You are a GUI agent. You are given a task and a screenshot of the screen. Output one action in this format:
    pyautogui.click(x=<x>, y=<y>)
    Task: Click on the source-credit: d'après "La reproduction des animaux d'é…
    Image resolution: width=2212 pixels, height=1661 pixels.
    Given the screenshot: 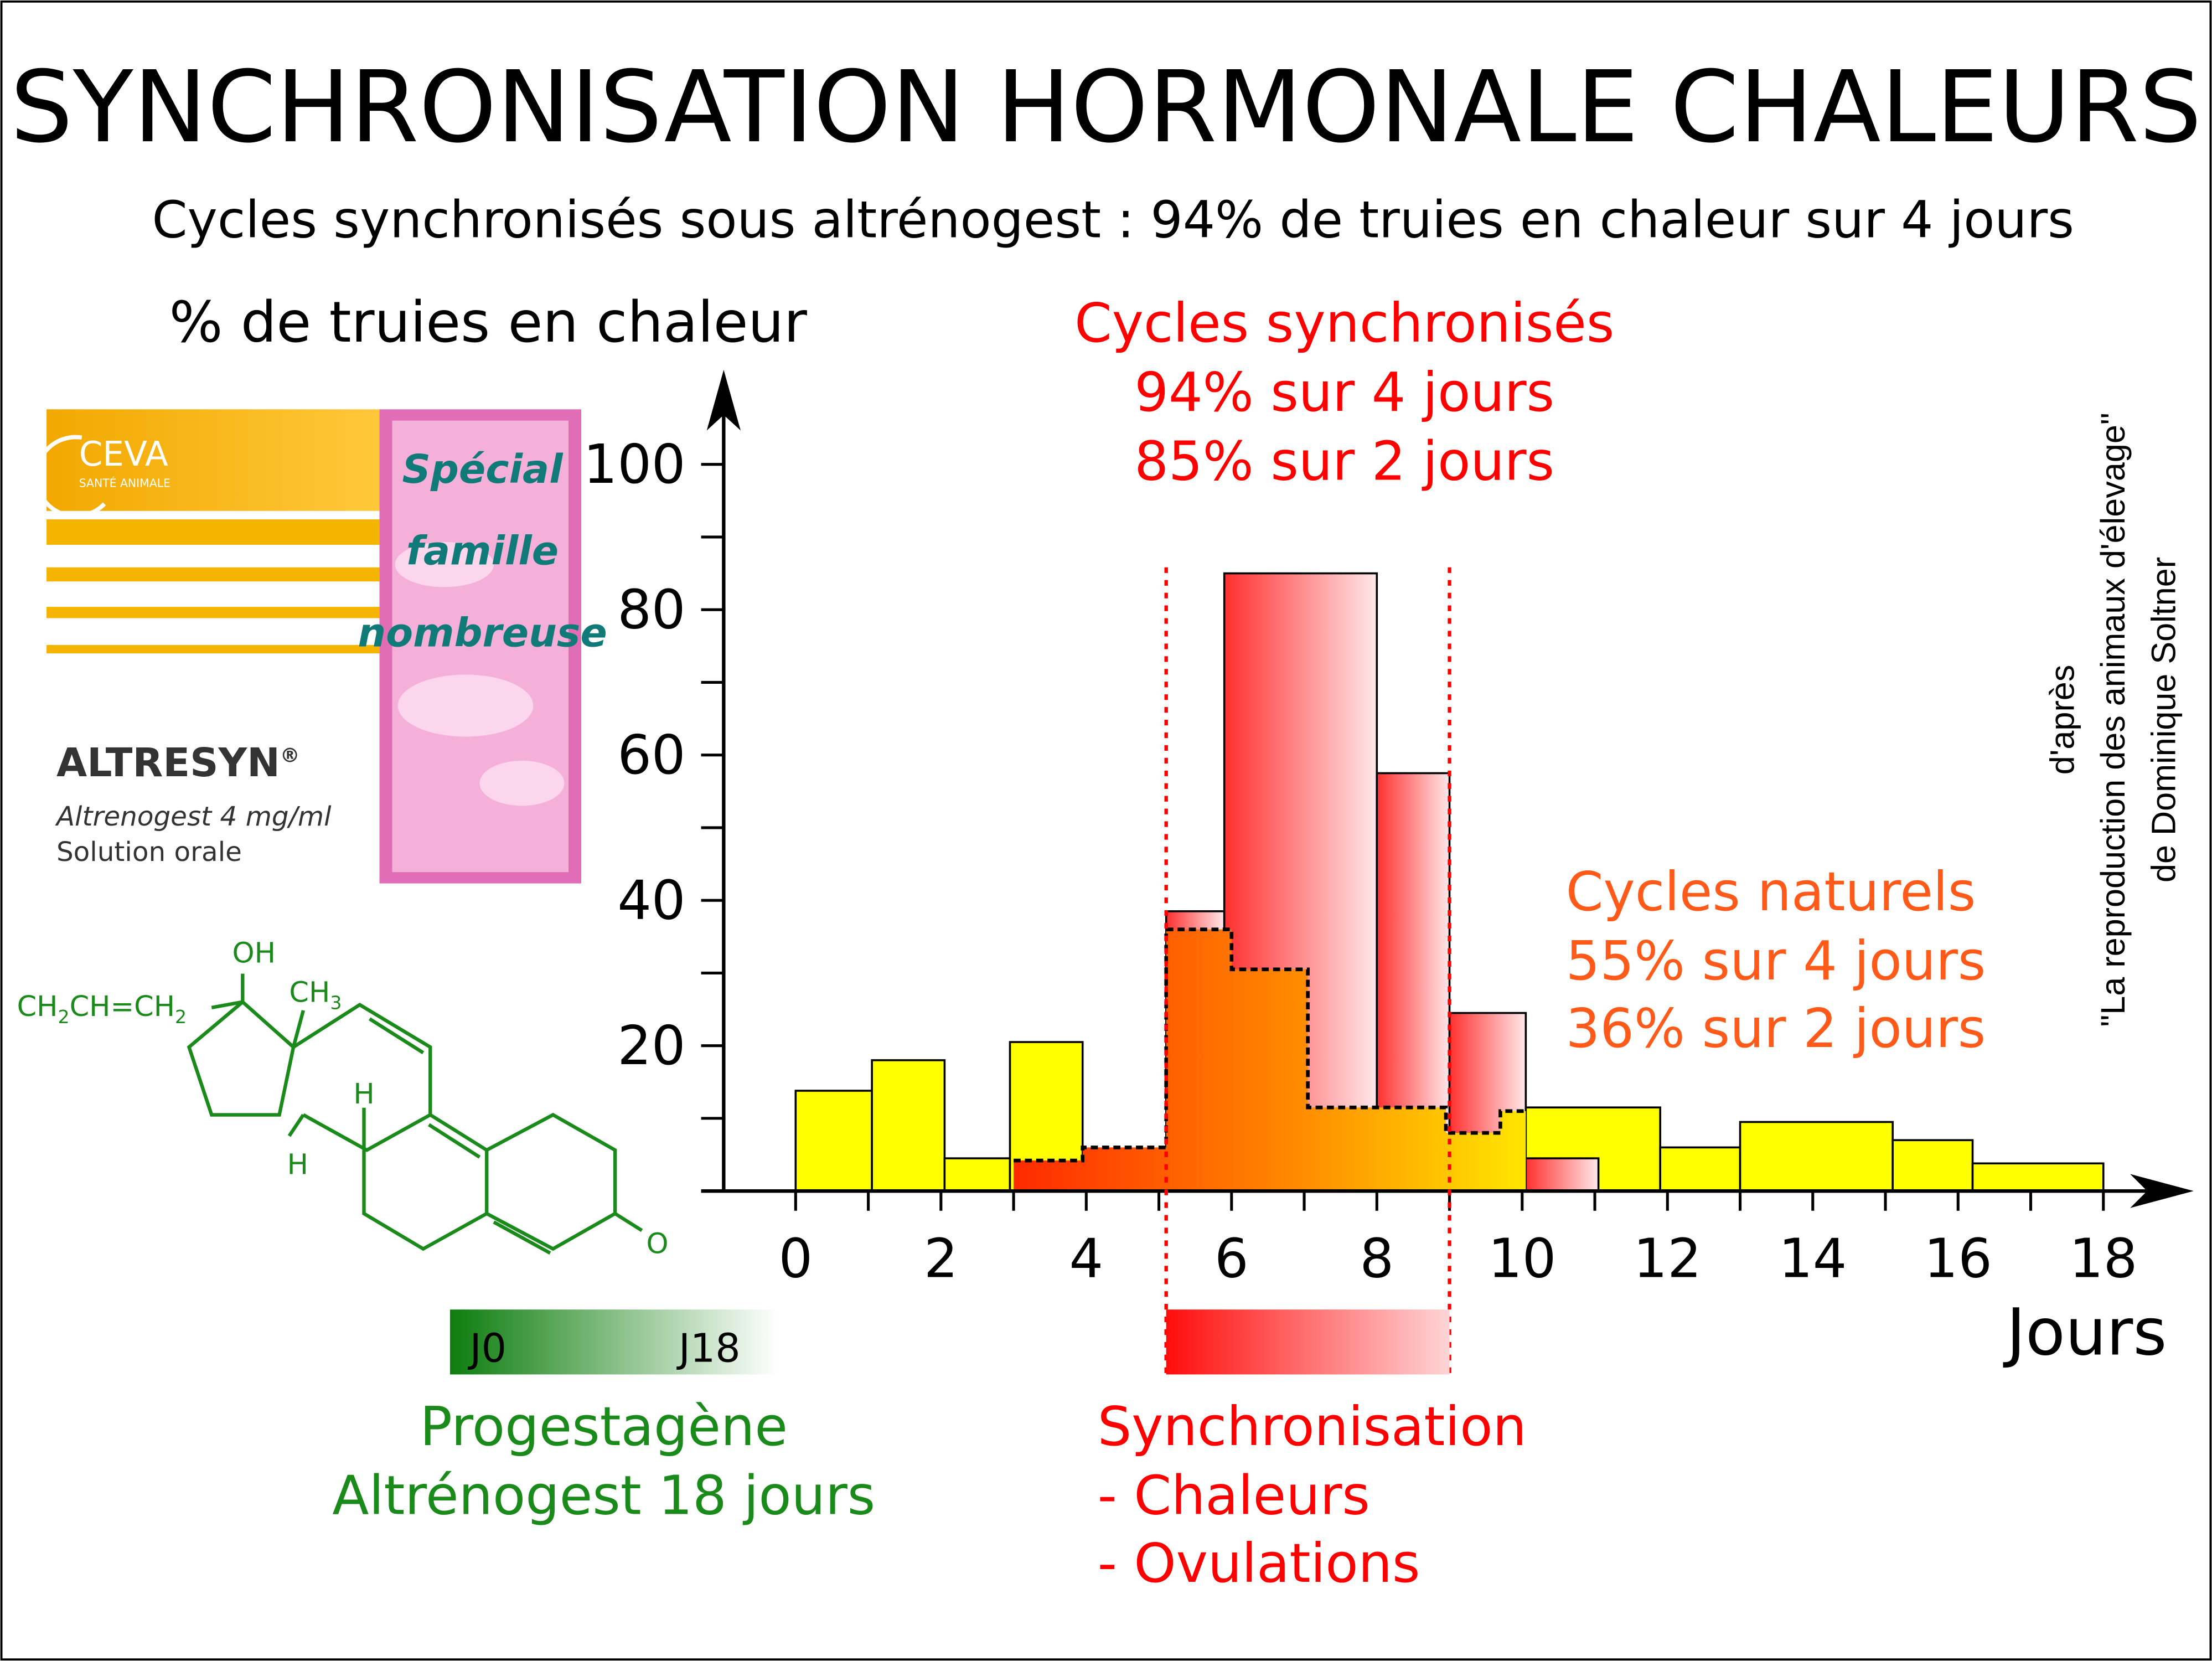 What is the action you would take?
    pyautogui.click(x=2112, y=719)
    